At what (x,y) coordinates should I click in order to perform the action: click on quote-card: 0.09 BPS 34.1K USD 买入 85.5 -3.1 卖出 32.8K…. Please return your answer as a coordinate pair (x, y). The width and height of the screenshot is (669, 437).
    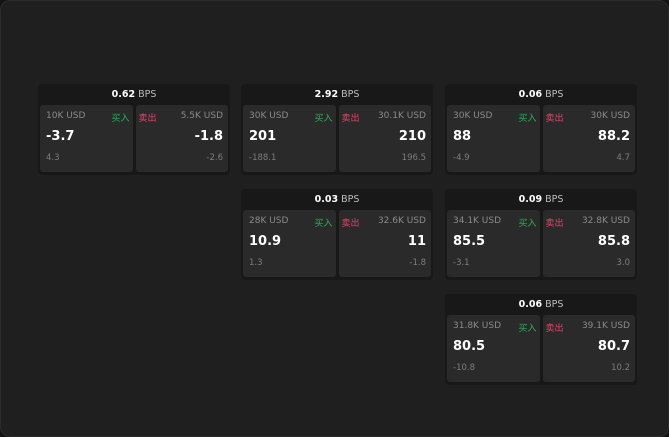
    Looking at the image, I should click on (541, 234).